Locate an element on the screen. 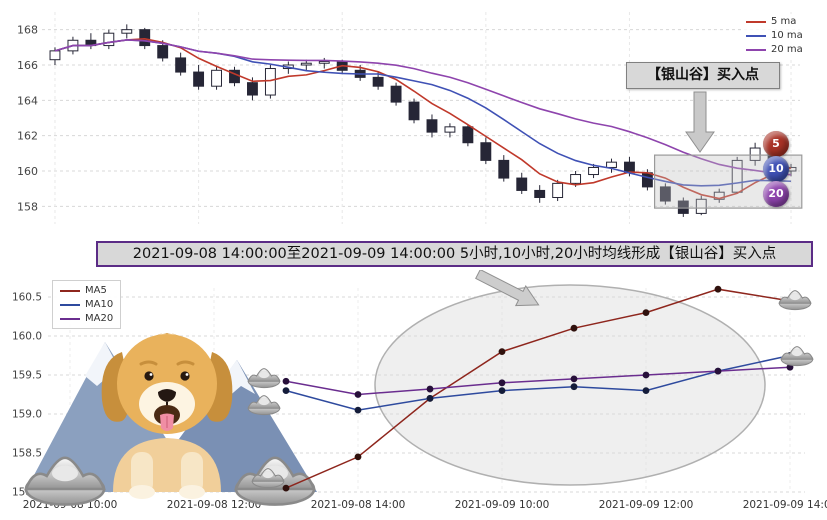  x-tick-label: 2021-09-09 10:00 is located at coordinates (502, 505).